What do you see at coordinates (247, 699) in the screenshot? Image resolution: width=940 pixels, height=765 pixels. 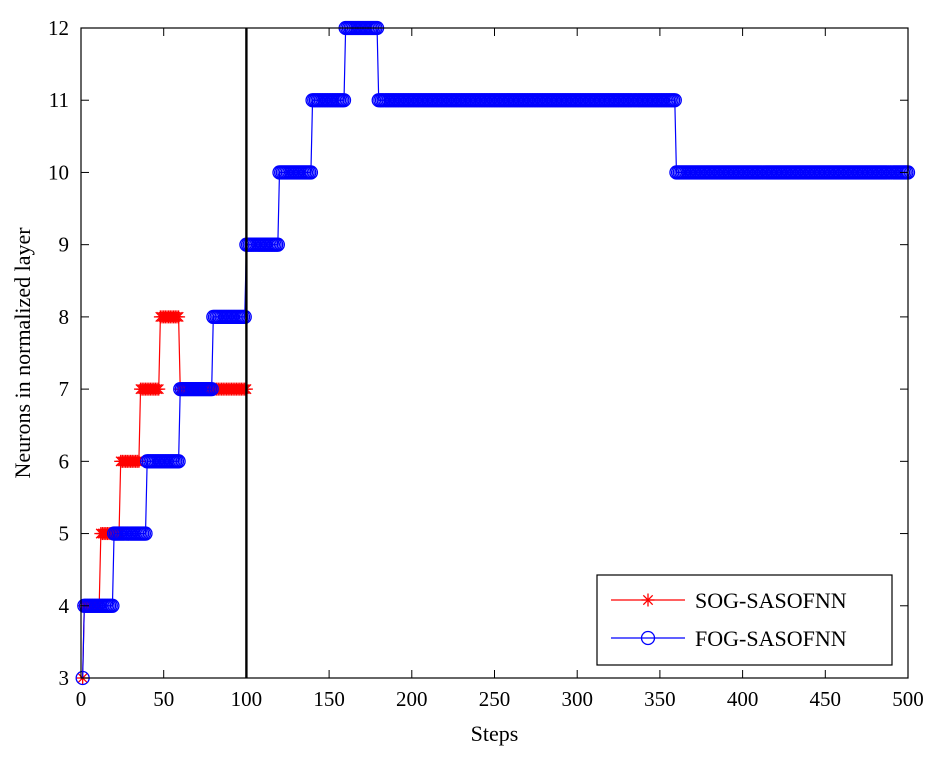 I see `x-tick-label: 100` at bounding box center [247, 699].